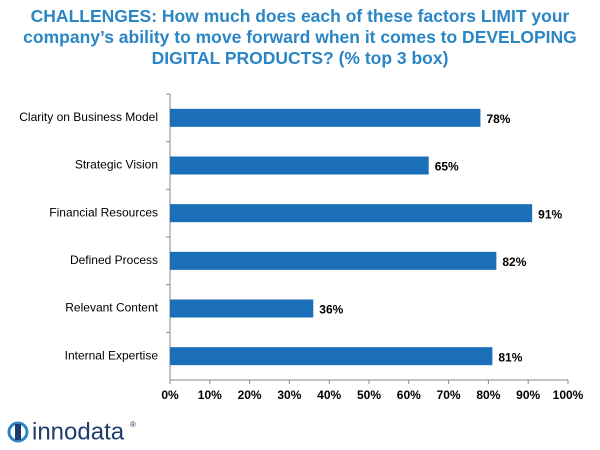 The image size is (600, 450). I want to click on y-tick-label: Defined Process, so click(114, 260).